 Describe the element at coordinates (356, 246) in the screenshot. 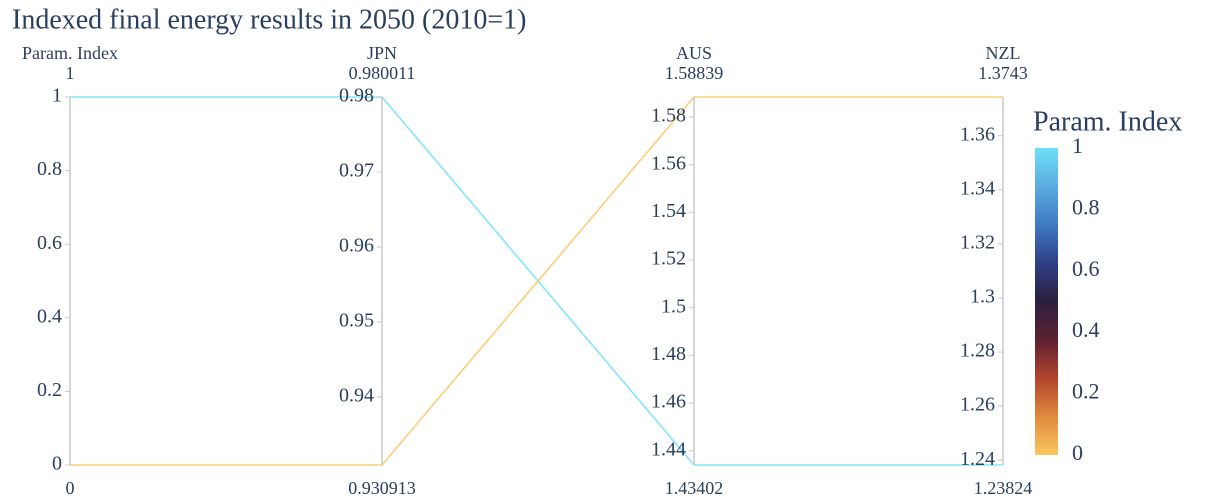

I see `tick-label: 0.96` at that location.